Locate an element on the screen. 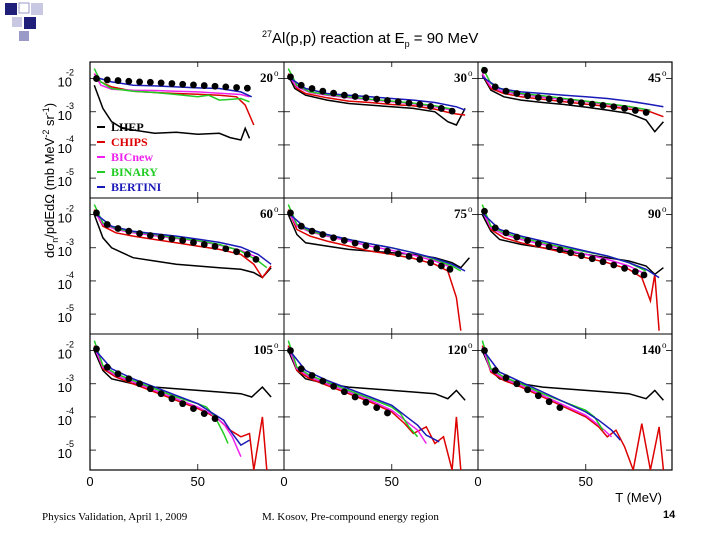 The height and width of the screenshot is (540, 720). slide-decoration is located at coordinates (24, 21).